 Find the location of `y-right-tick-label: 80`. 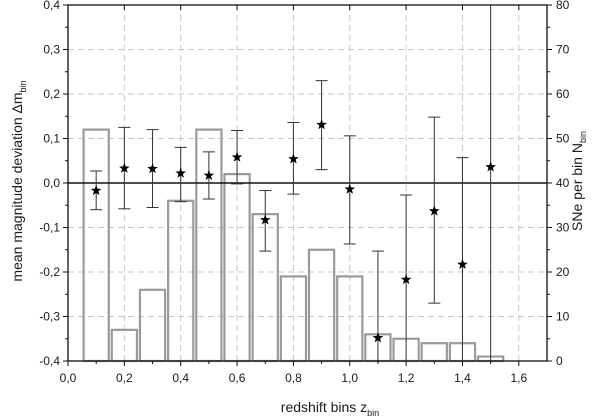

y-right-tick-label: 80 is located at coordinates (563, 6).